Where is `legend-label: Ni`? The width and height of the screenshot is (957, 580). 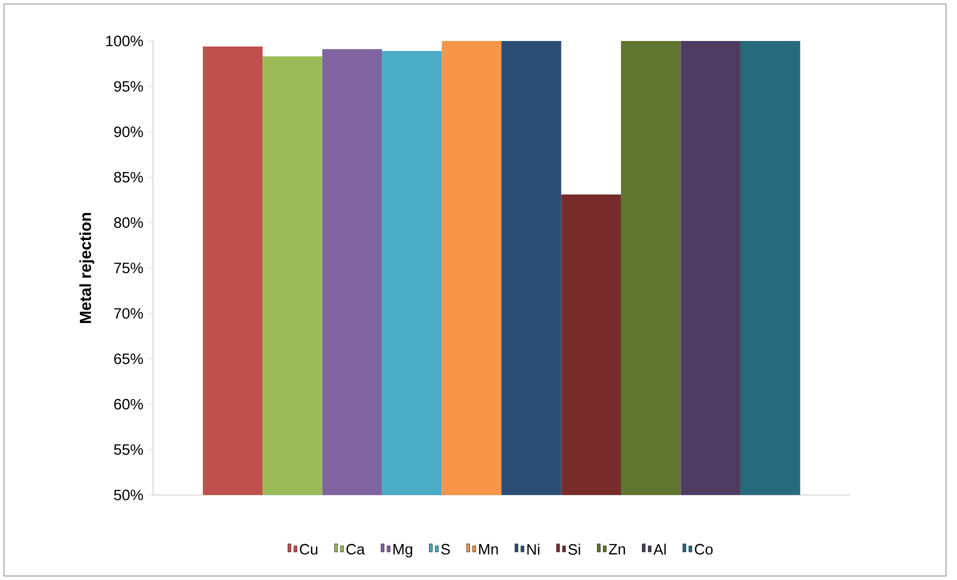 legend-label: Ni is located at coordinates (533, 549).